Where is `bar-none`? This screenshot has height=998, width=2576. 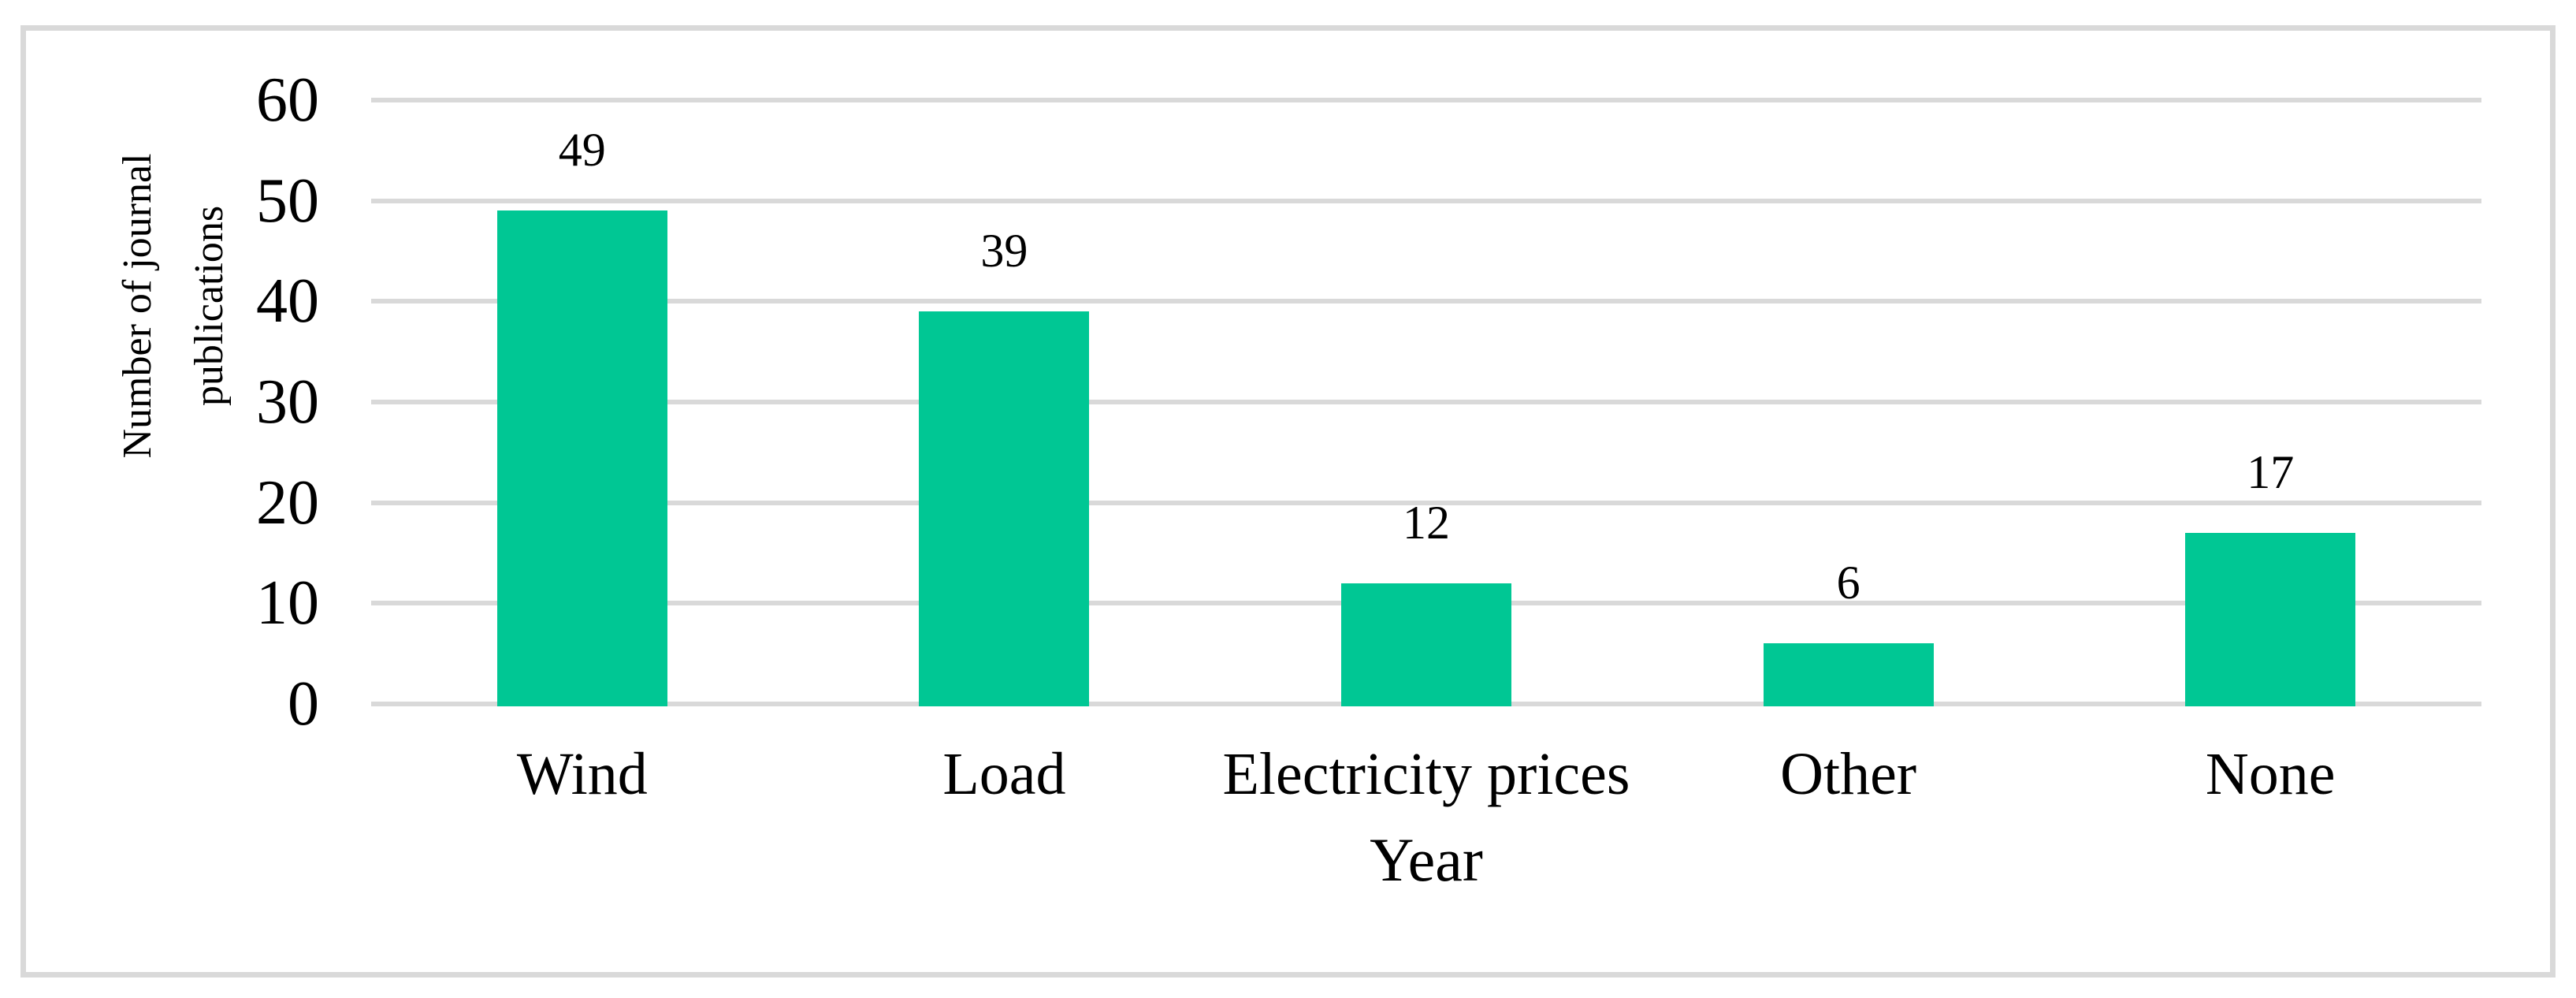
bar-none is located at coordinates (2270, 619).